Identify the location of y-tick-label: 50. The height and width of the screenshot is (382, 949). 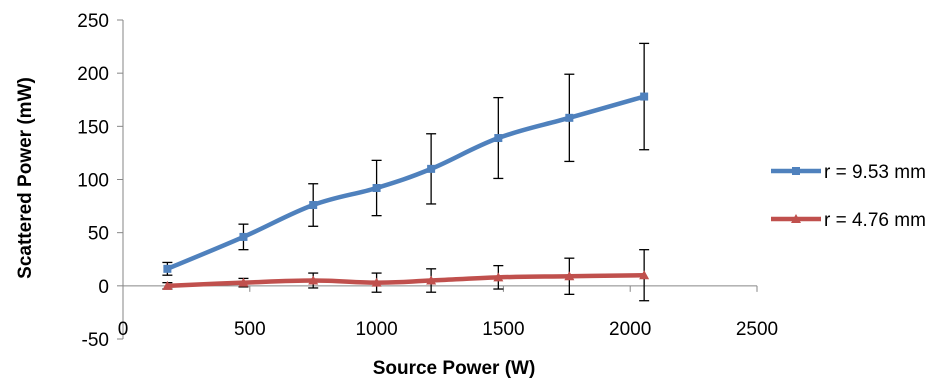
(98, 234).